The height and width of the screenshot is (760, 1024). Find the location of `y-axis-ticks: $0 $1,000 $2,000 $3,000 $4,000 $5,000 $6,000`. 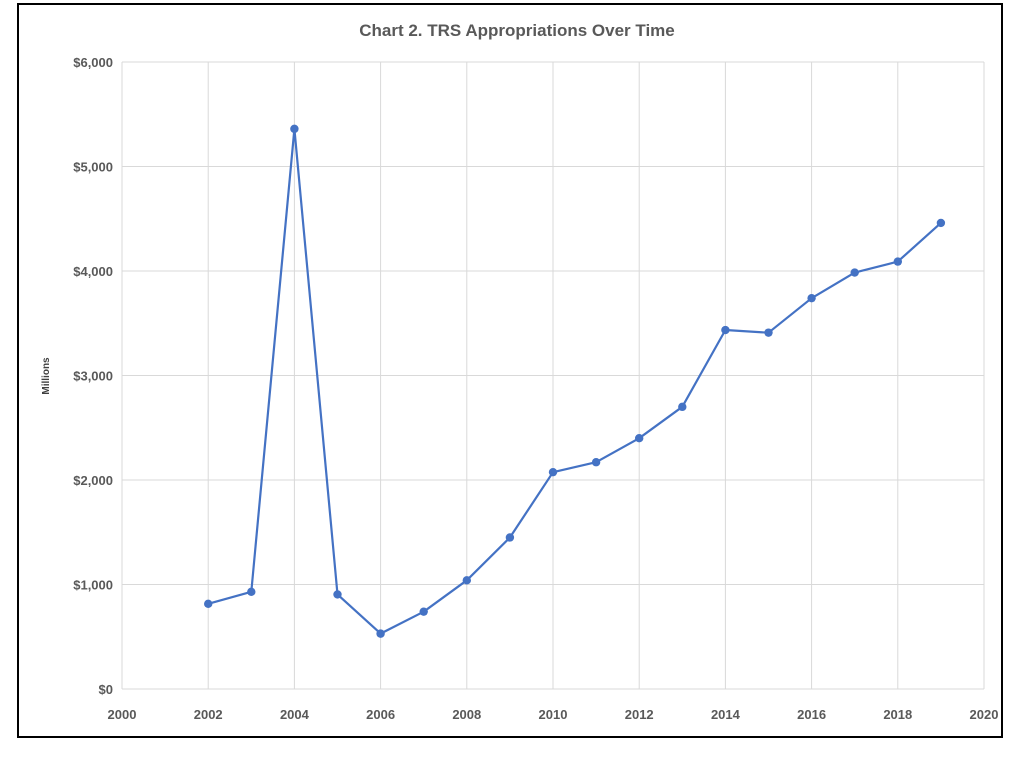

y-axis-ticks: $0 $1,000 $2,000 $3,000 $4,000 $5,000 $6,000 is located at coordinates (93, 376).